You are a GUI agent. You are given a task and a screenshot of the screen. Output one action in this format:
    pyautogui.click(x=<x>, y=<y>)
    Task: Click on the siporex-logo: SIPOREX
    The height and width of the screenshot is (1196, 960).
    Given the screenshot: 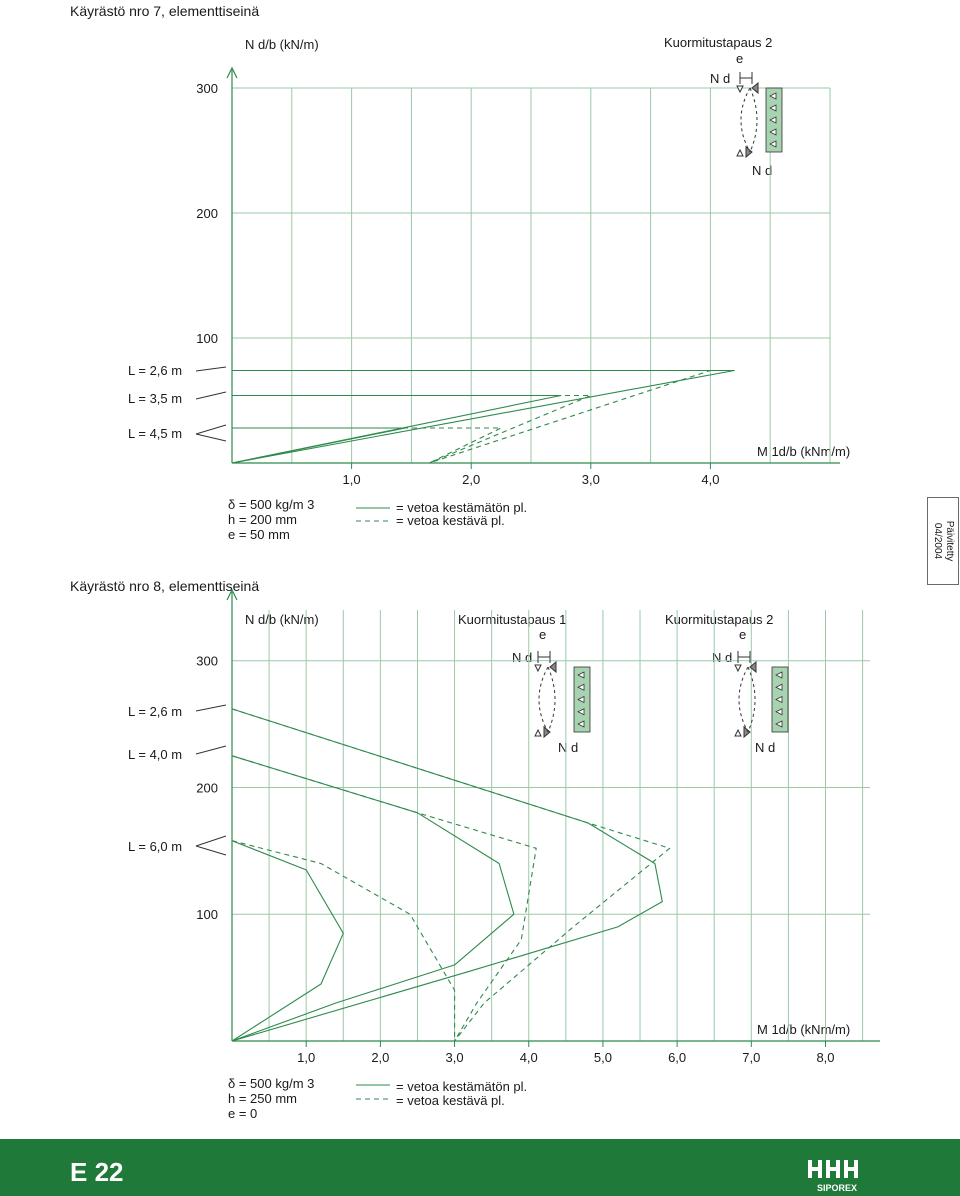 What is the action you would take?
    pyautogui.click(x=833, y=1176)
    